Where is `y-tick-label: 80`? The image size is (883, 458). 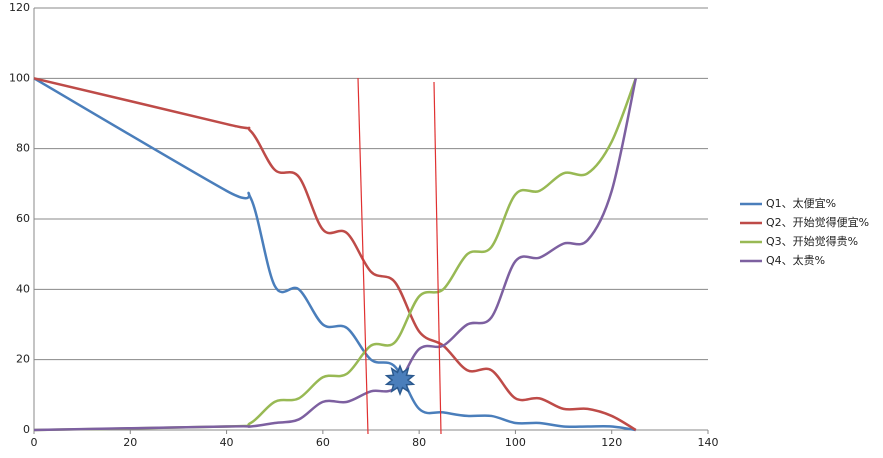
y-tick-label: 80 is located at coordinates (23, 148).